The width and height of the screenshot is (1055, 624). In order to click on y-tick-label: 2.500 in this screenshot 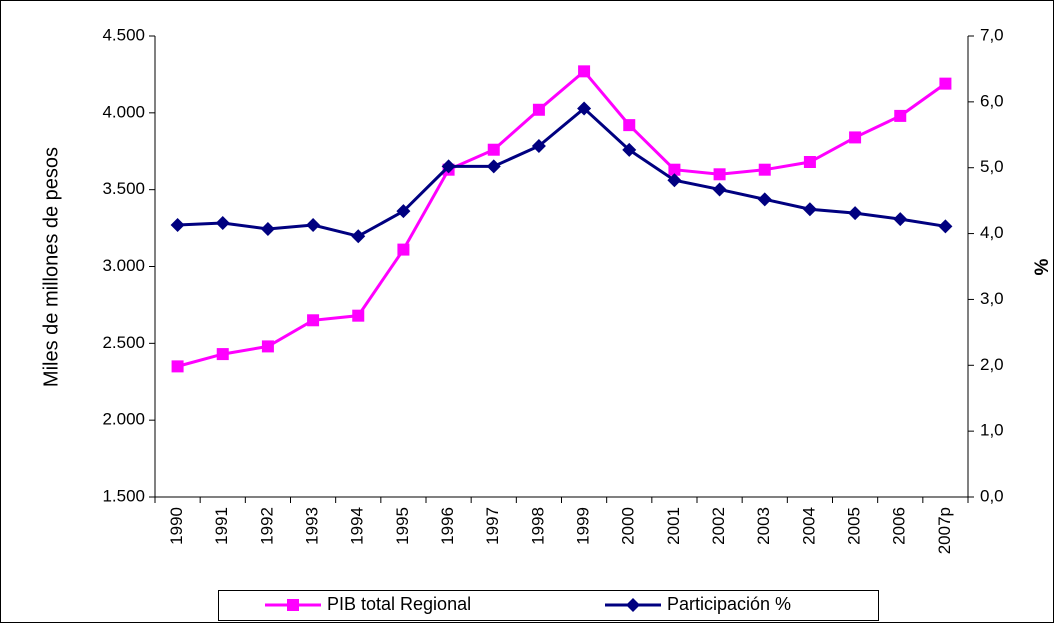, I will do `click(123, 342)`.